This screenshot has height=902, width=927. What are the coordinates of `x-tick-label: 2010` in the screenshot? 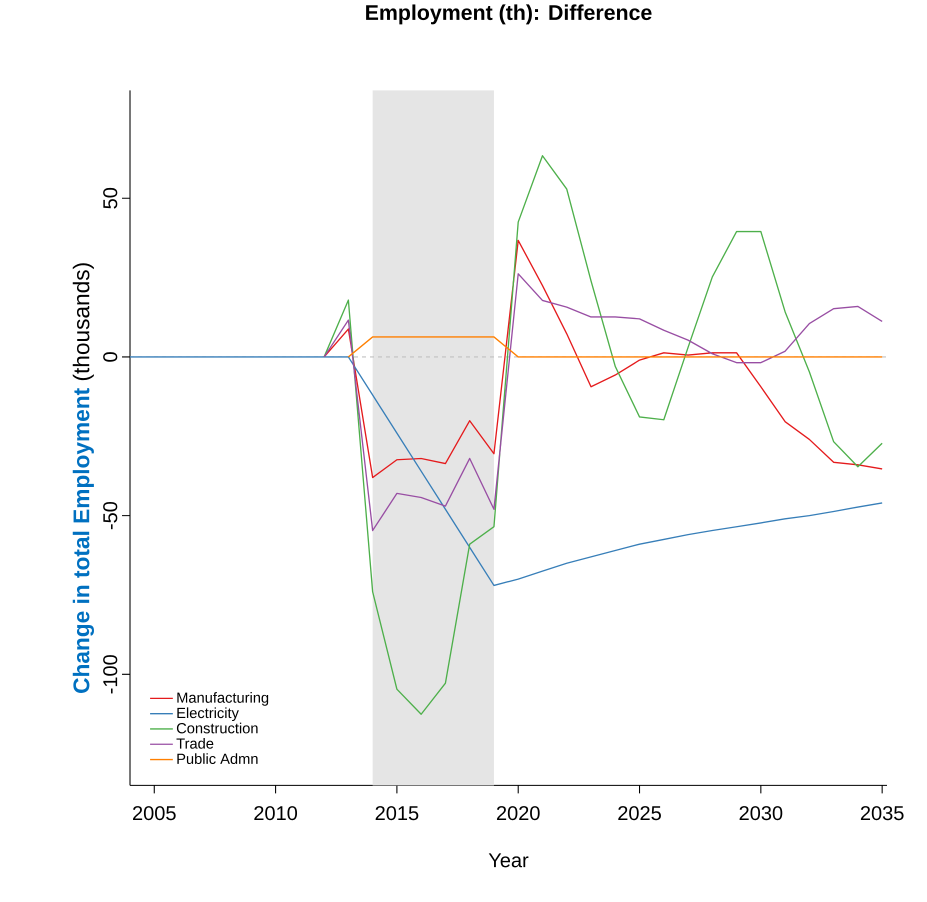 It's located at (276, 813).